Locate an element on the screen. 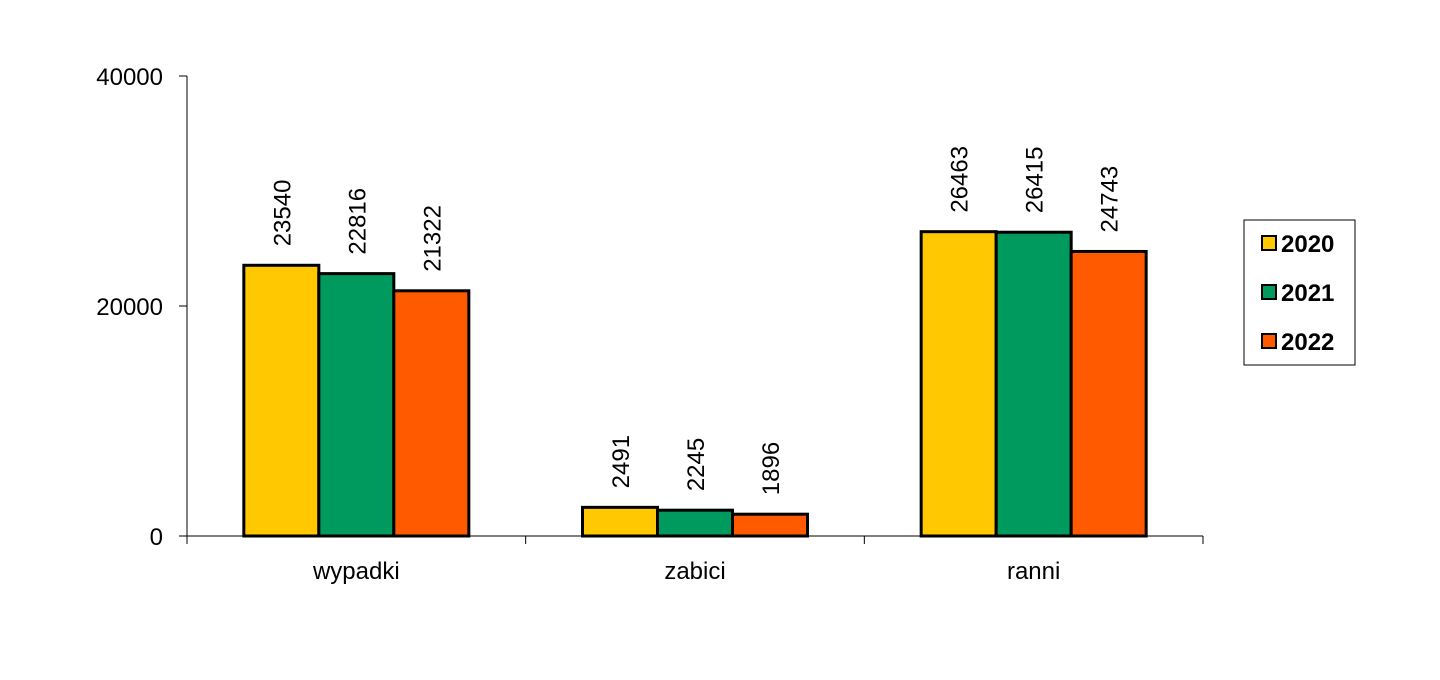 Image resolution: width=1440 pixels, height=680 pixels. x-category-label: wypadki is located at coordinates (356, 571).